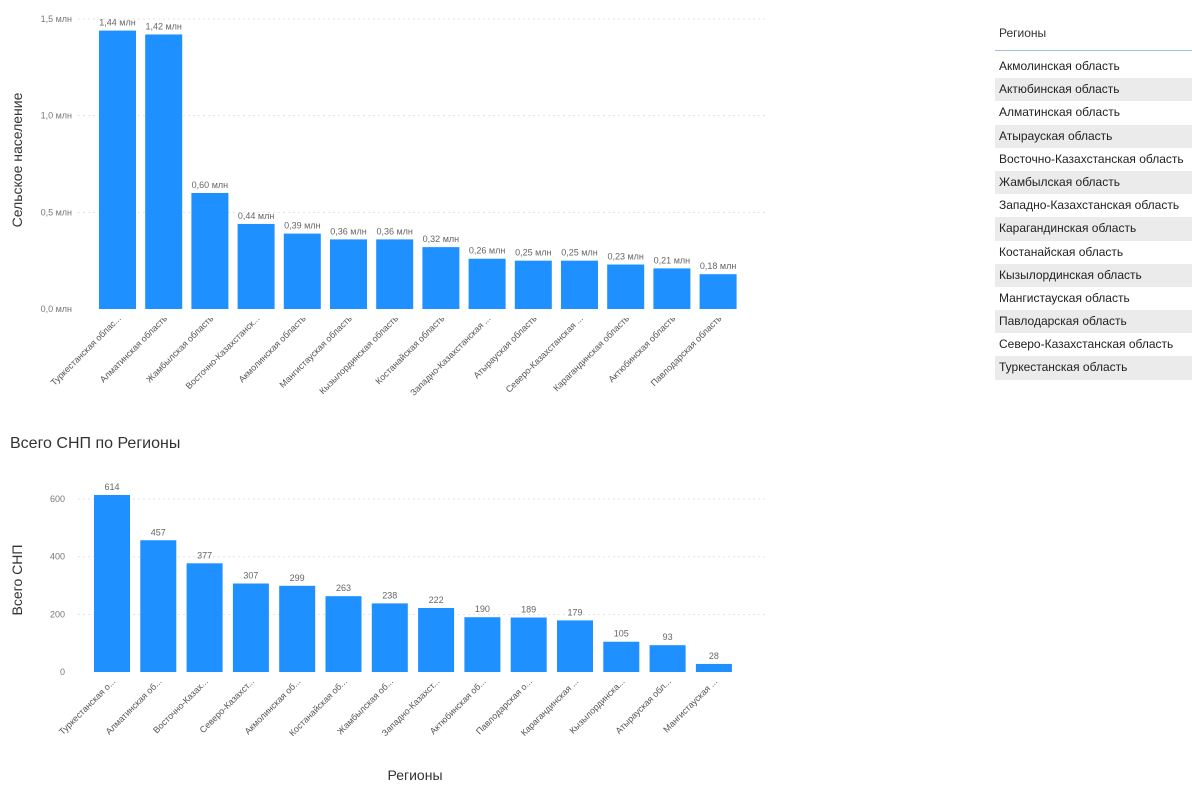 This screenshot has width=1192, height=785. Describe the element at coordinates (95, 443) in the screenshot. I see `chart2-title: Всего СНП по Регионы` at that location.